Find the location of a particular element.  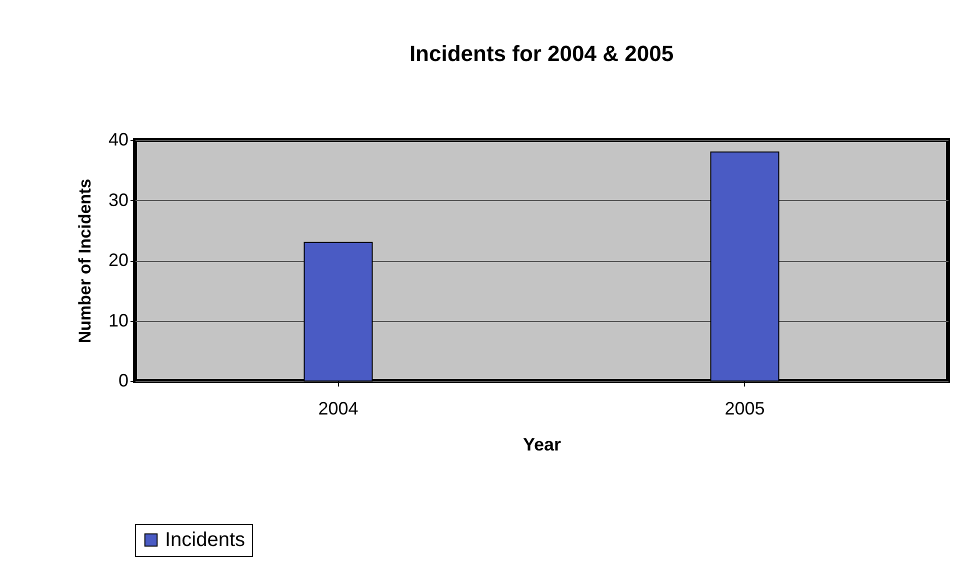

x-tick-label: 2004 is located at coordinates (338, 408).